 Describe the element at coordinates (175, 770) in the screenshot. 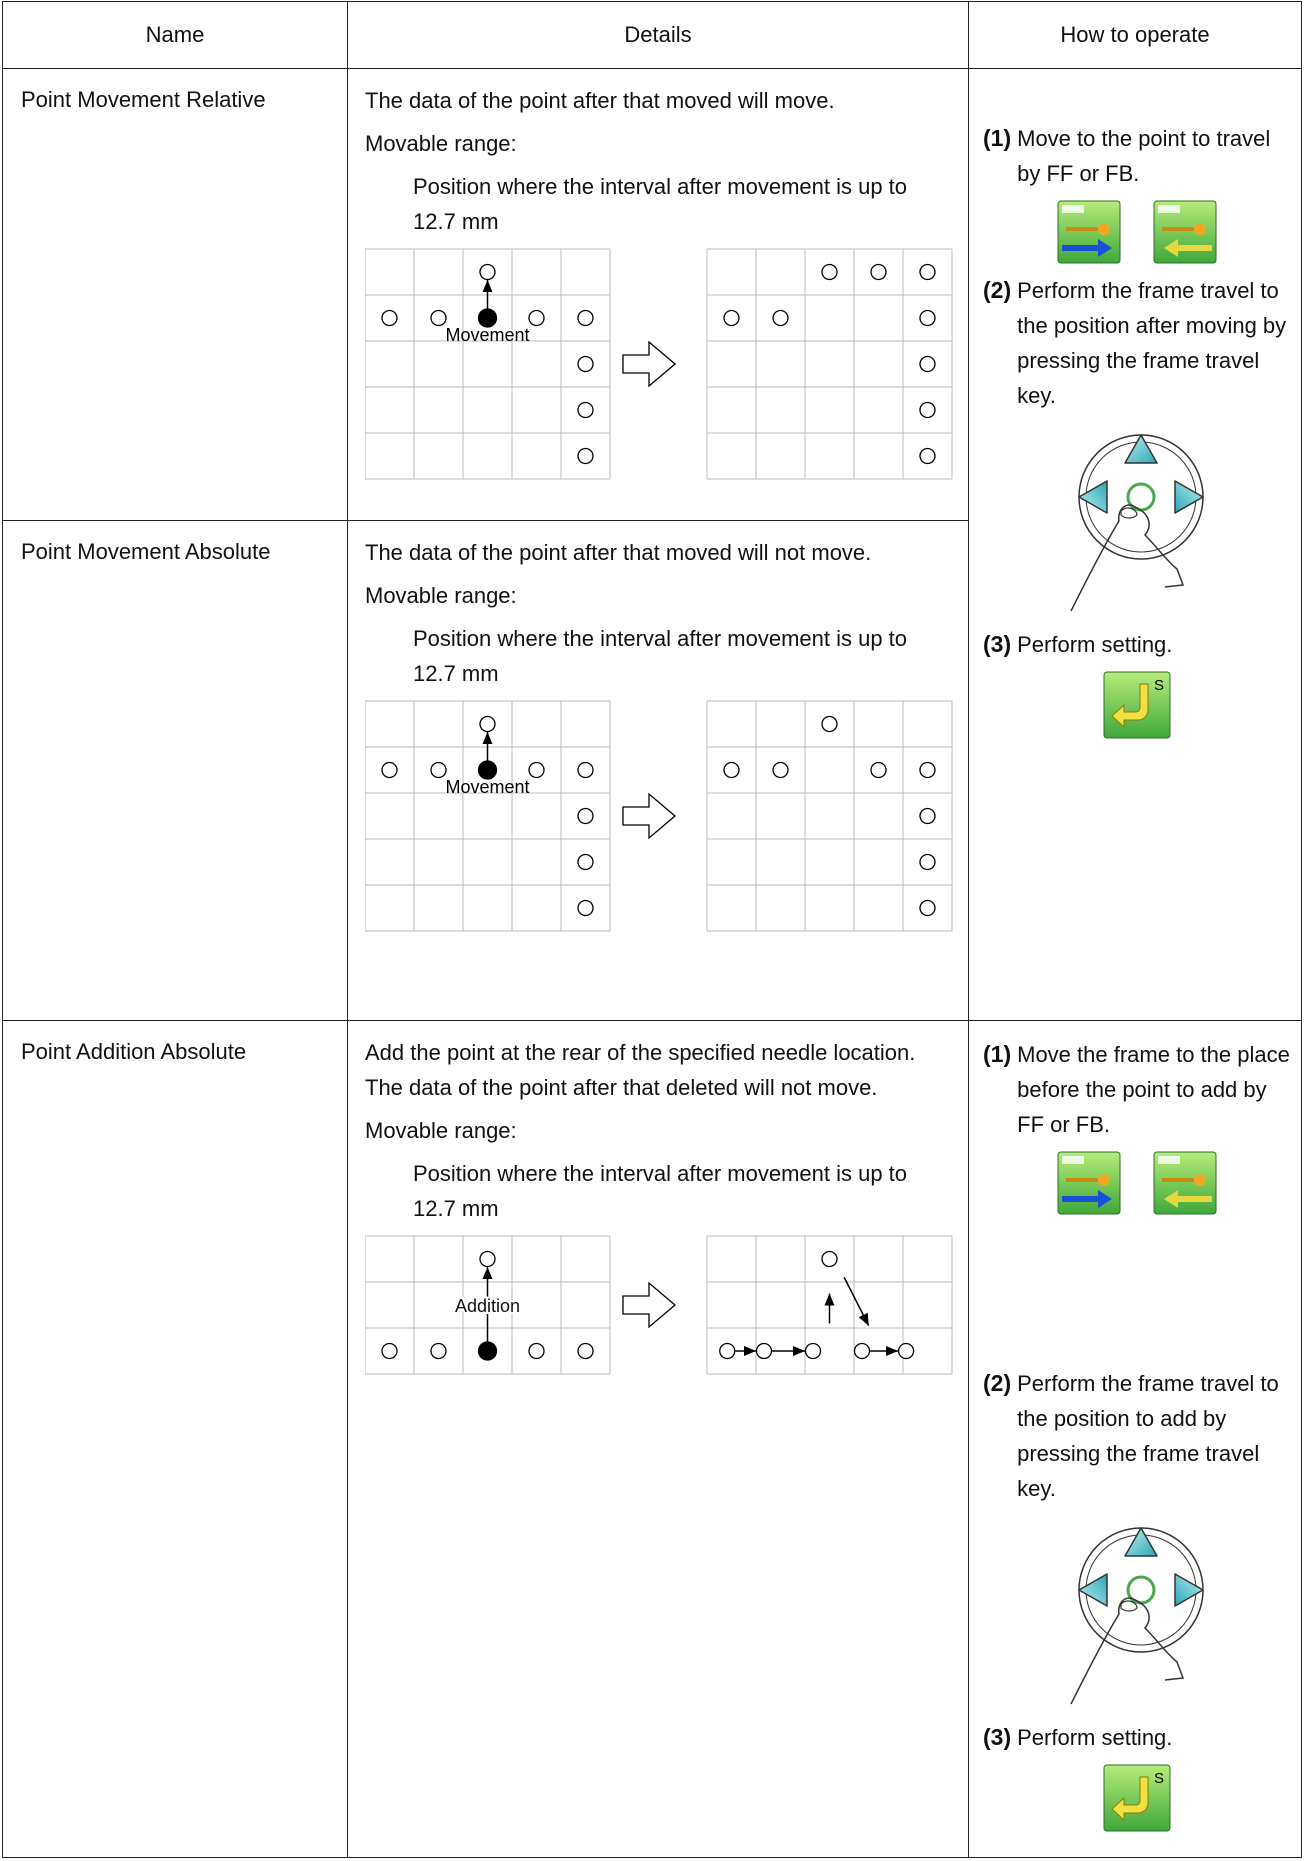

I see `name-cell: Point Movement Absolute` at that location.